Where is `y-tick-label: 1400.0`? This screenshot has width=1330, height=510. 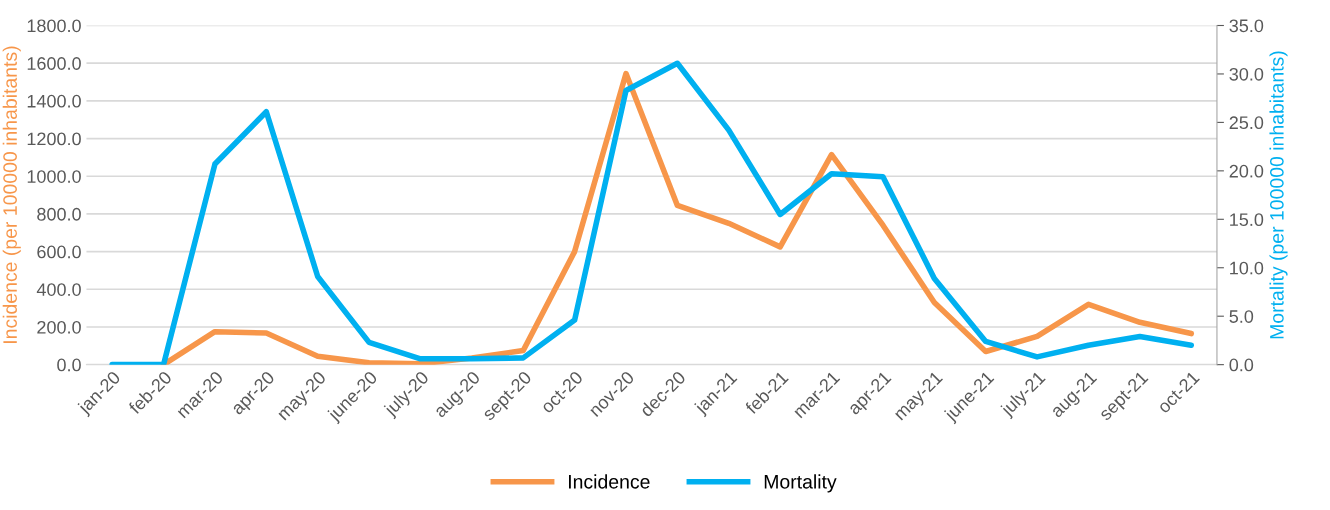 y-tick-label: 1400.0 is located at coordinates (54, 101).